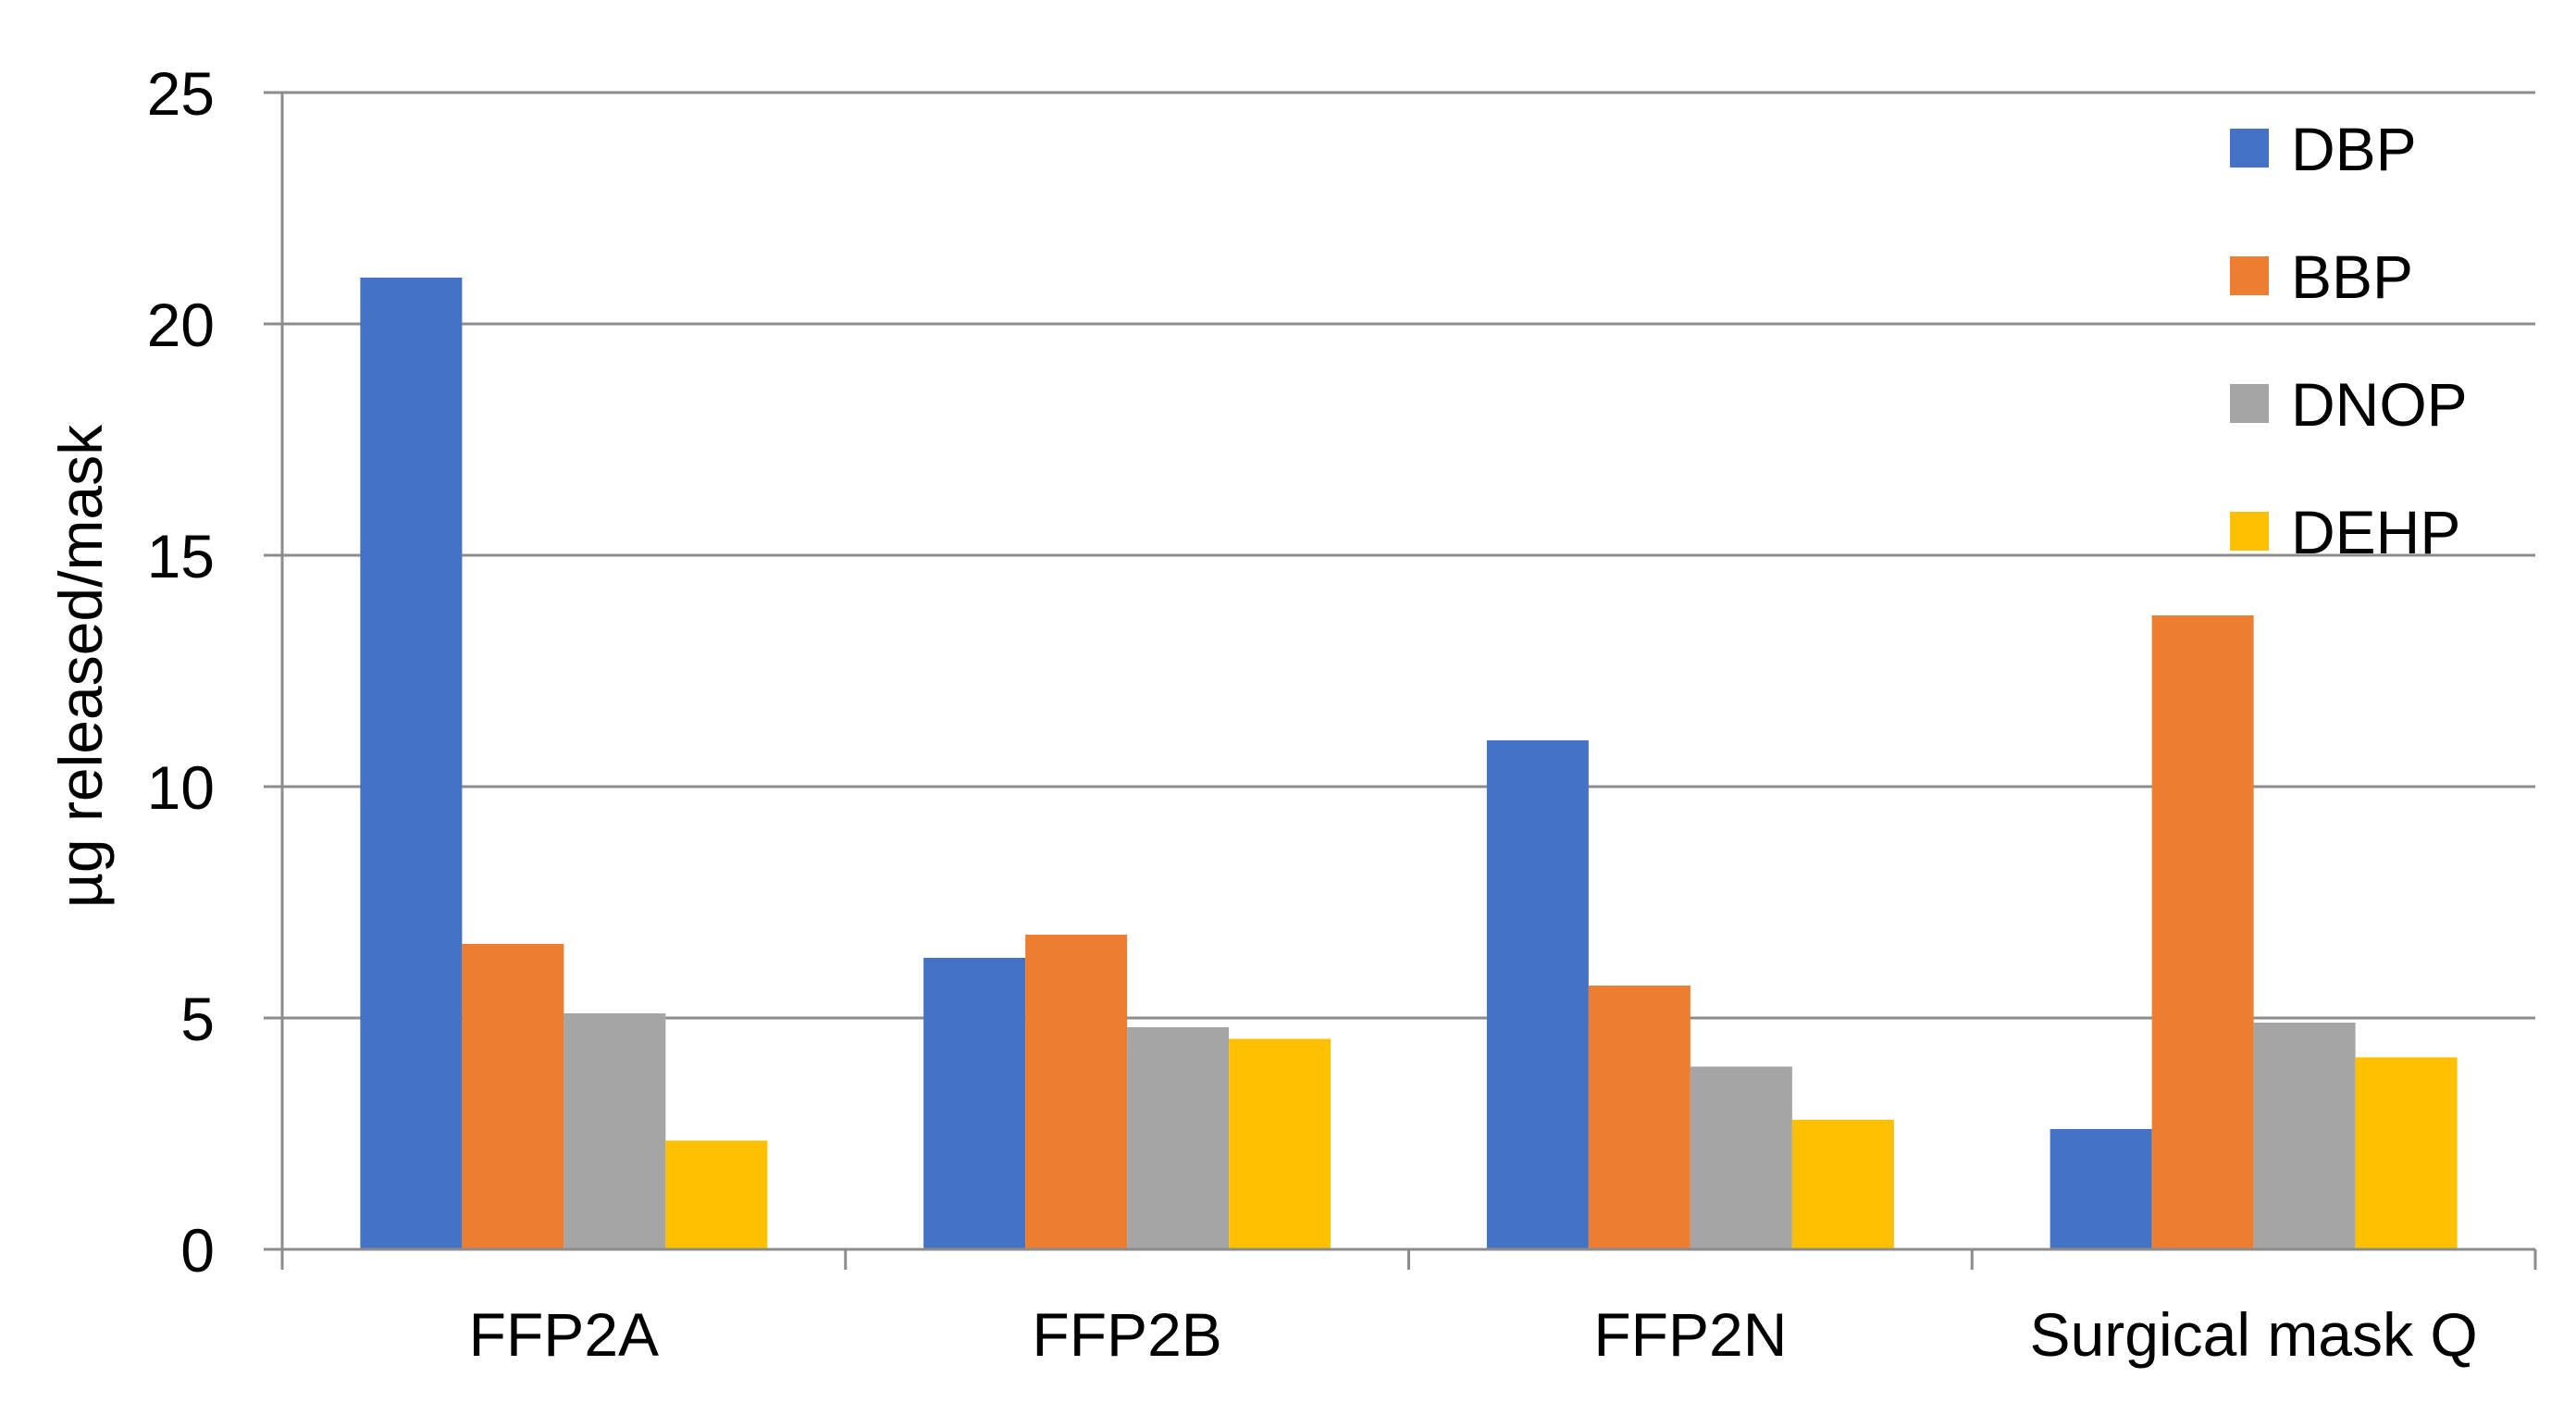 The image size is (2576, 1415). I want to click on y-tick-label: 25, so click(181, 93).